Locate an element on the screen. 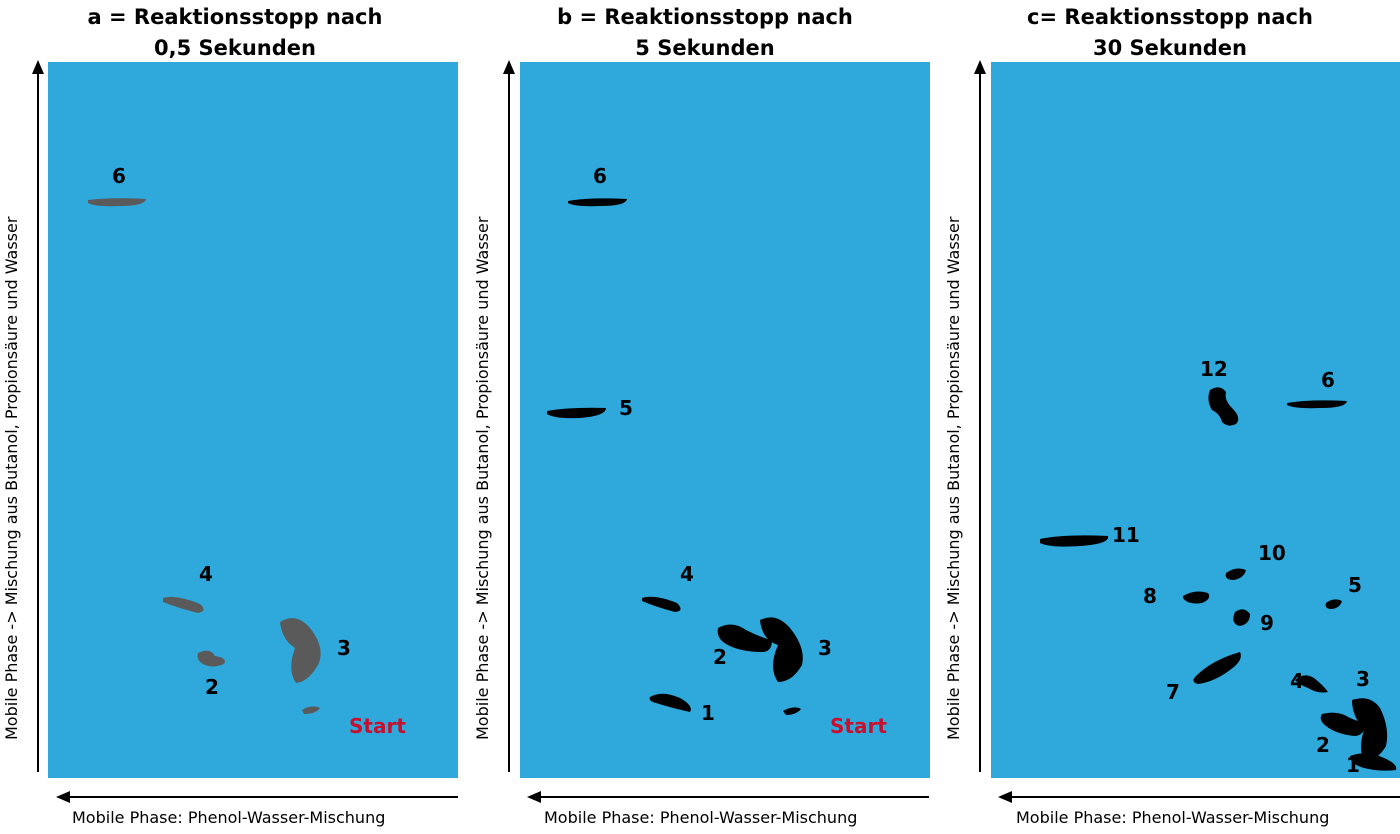  panel-a-label-4: 4 is located at coordinates (206, 574).